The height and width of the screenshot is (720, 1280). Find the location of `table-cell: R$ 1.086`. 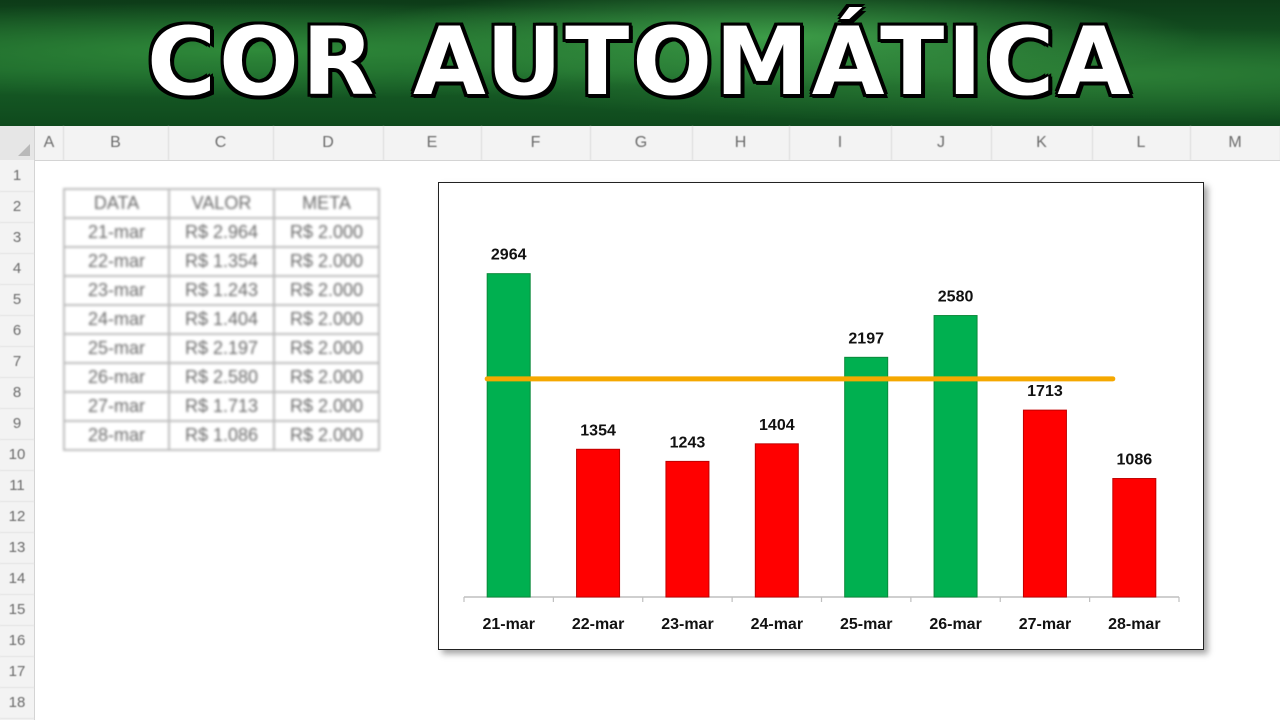

table-cell: R$ 1.086 is located at coordinates (221, 435).